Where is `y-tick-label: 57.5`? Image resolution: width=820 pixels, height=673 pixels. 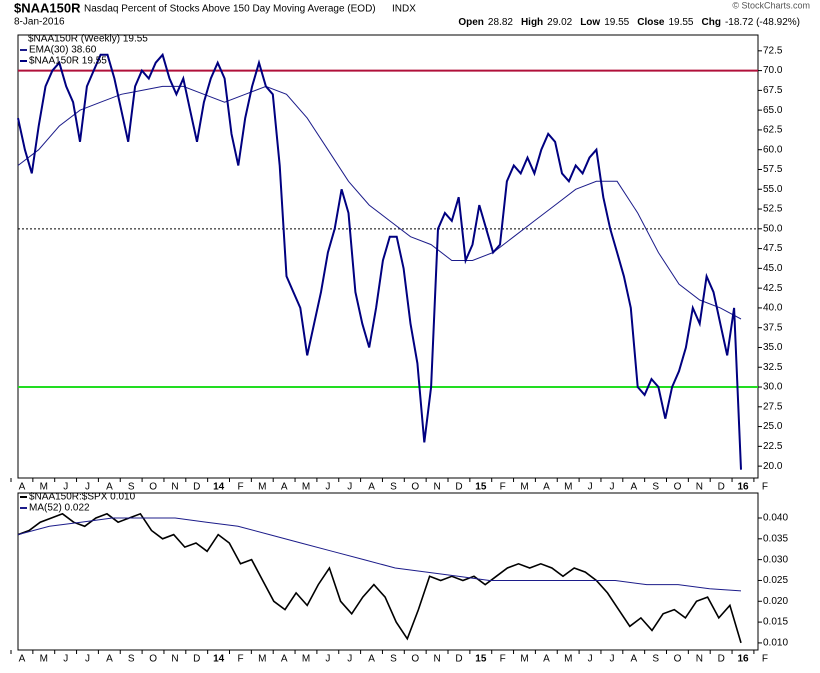 y-tick-label: 57.5 is located at coordinates (773, 169).